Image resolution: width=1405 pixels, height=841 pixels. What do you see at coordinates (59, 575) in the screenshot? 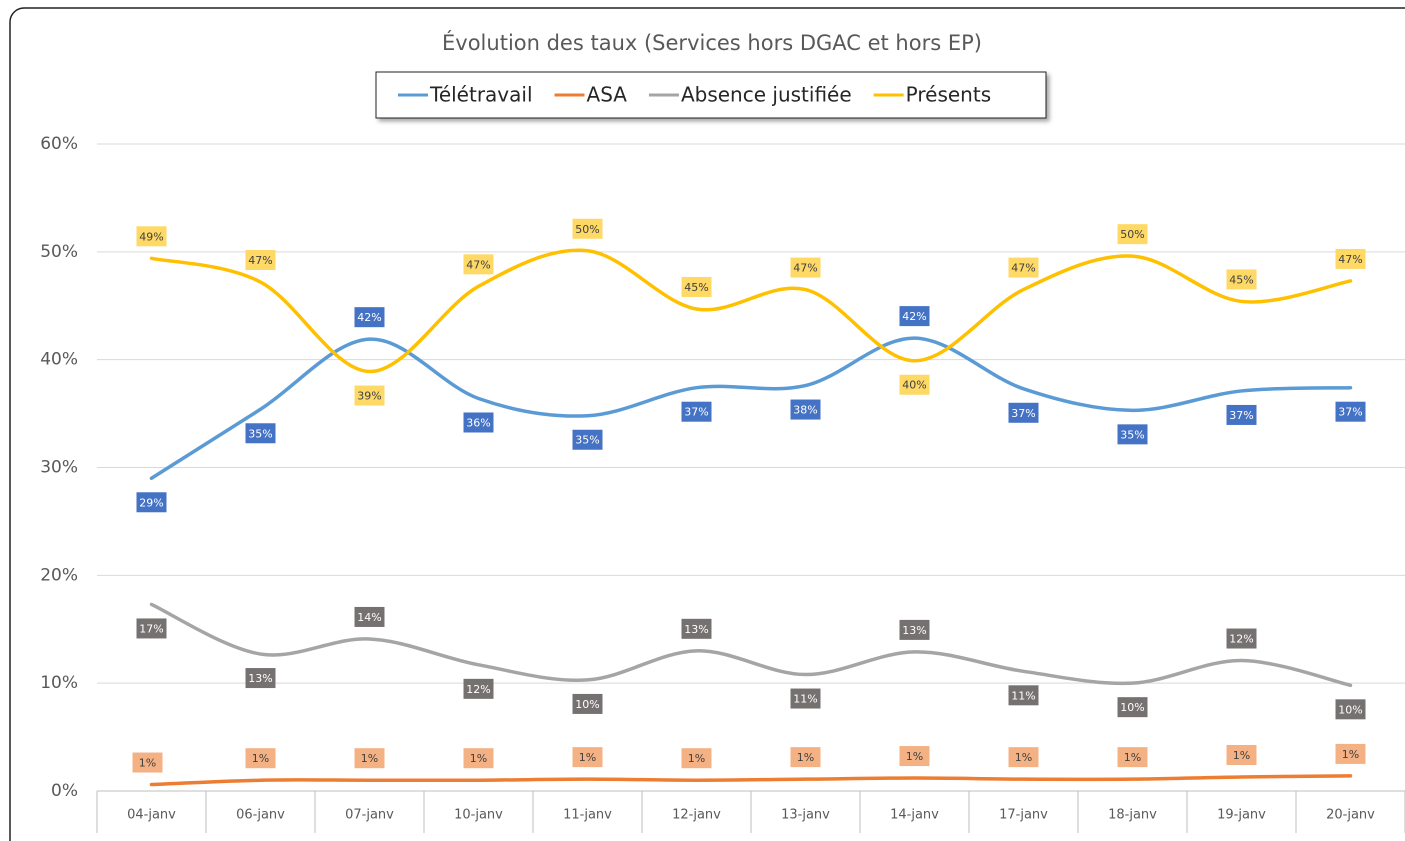
I see `y-tick-label: 20%` at bounding box center [59, 575].